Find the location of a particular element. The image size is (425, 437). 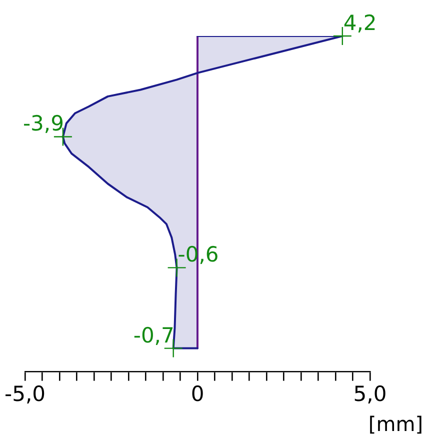

x-tick-label: -5,0 is located at coordinates (25, 394).